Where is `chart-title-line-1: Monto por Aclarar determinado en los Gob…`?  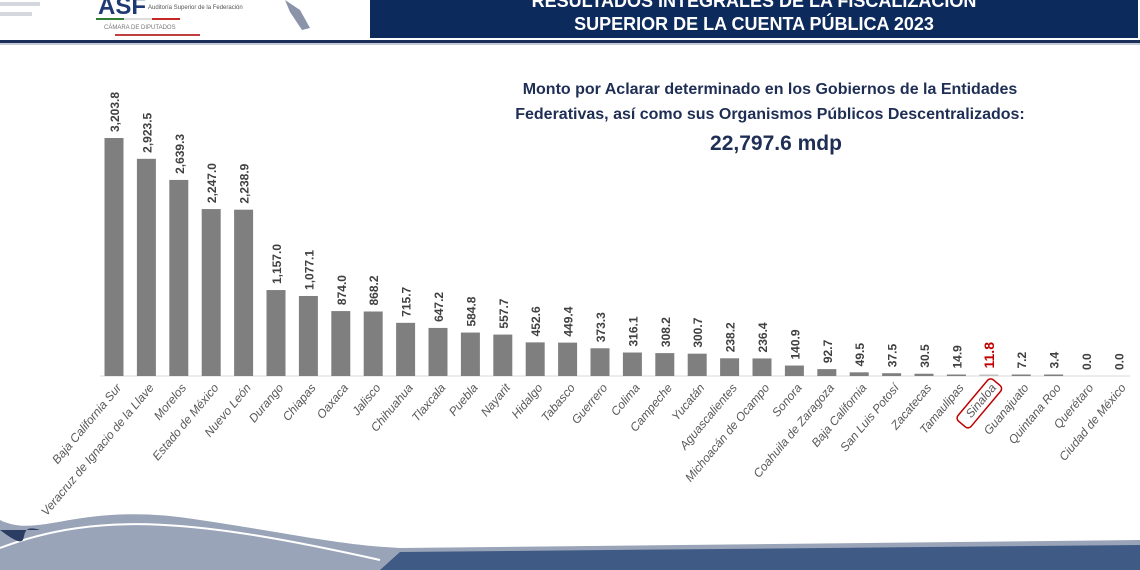
chart-title-line-1: Monto por Aclarar determinado en los Gob… is located at coordinates (770, 89).